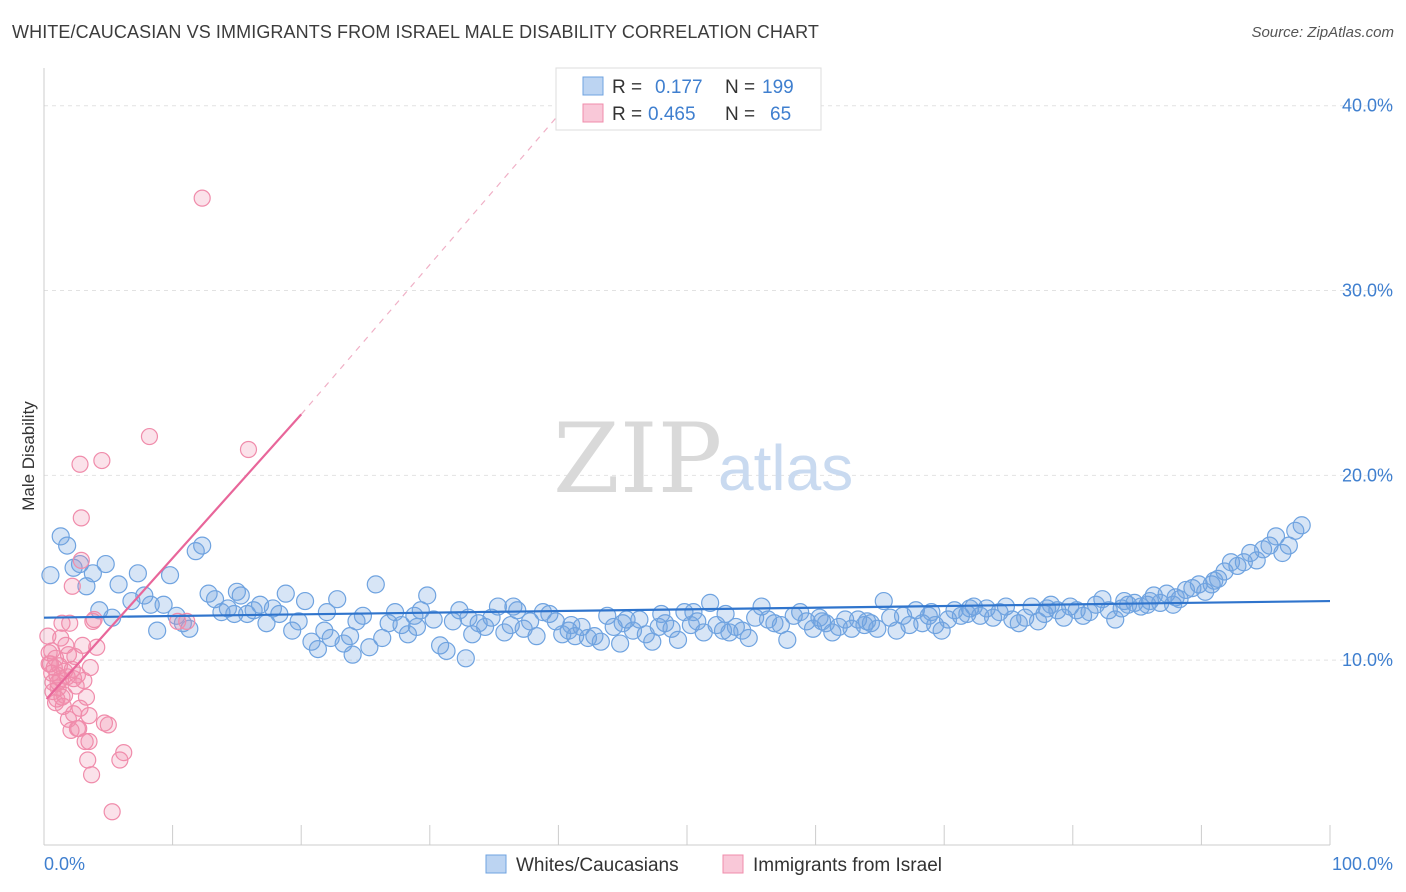 This screenshot has height=892, width=1406. What do you see at coordinates (1367, 106) in the screenshot?
I see `y-tick-label: 40.0%` at bounding box center [1367, 106].